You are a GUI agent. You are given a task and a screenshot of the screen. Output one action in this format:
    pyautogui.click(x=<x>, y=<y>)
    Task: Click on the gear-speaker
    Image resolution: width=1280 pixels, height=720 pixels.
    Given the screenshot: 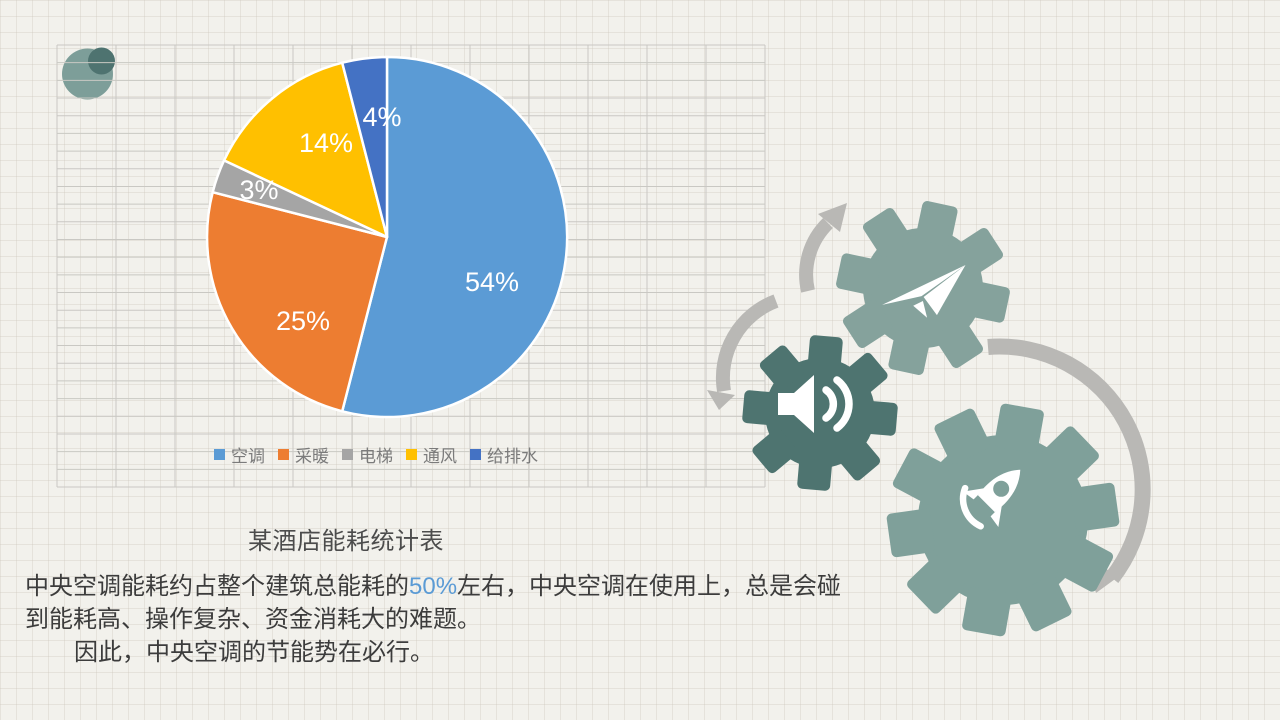 What is the action you would take?
    pyautogui.click(x=820, y=413)
    